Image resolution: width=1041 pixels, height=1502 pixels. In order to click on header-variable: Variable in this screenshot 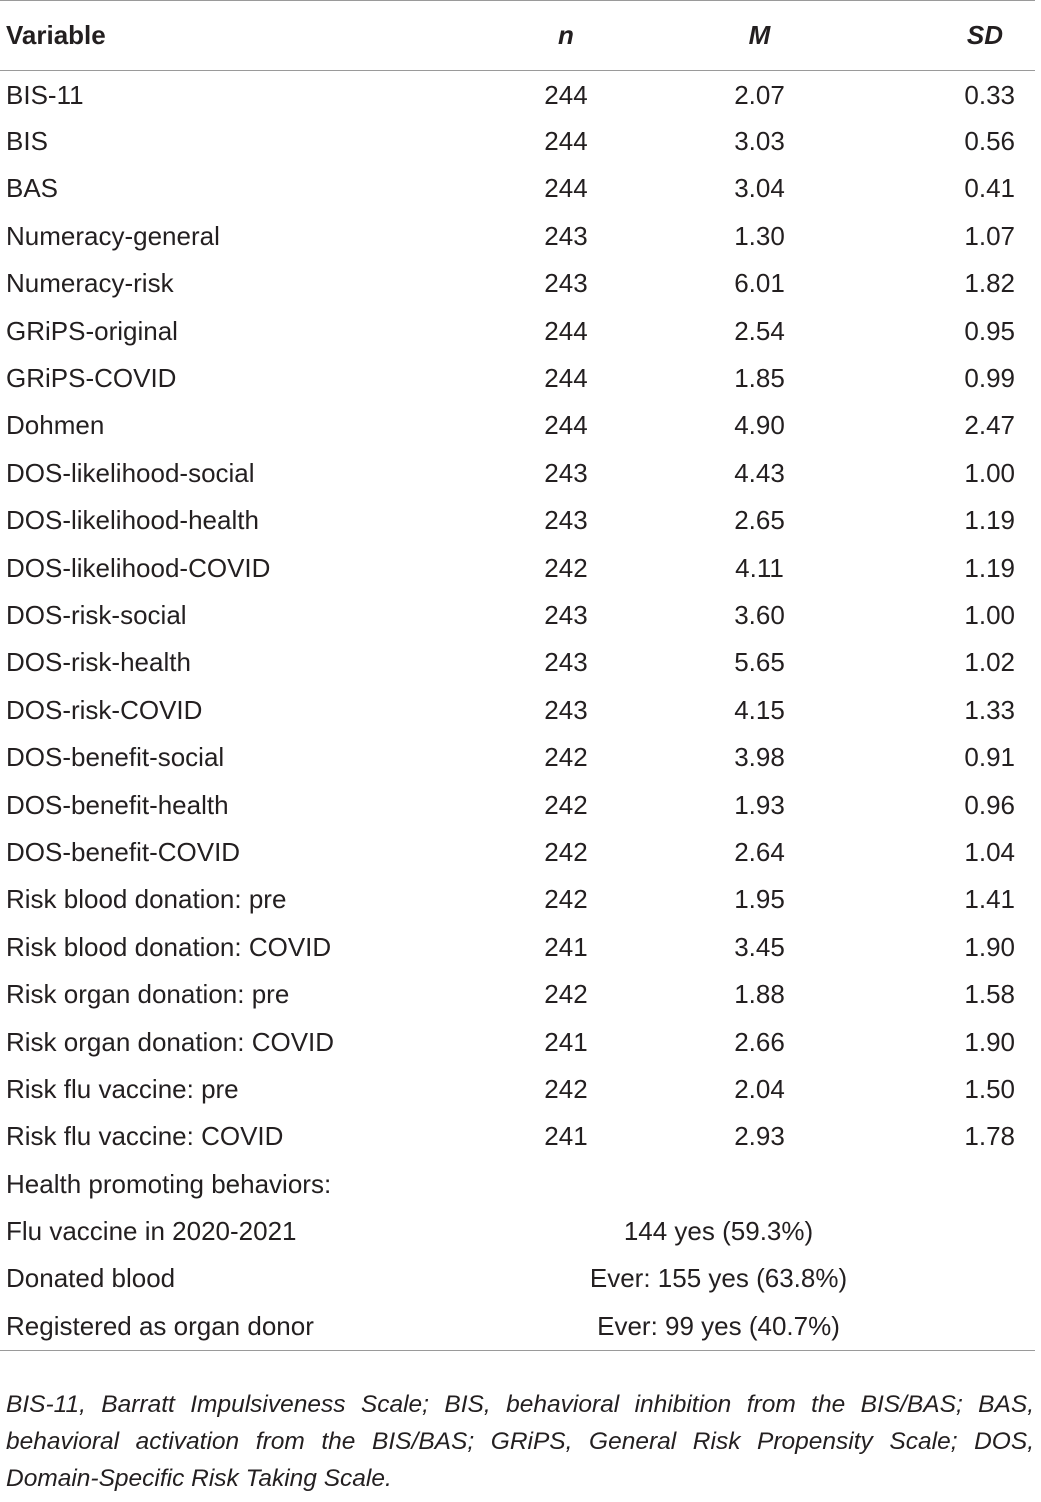, I will do `click(56, 35)`.